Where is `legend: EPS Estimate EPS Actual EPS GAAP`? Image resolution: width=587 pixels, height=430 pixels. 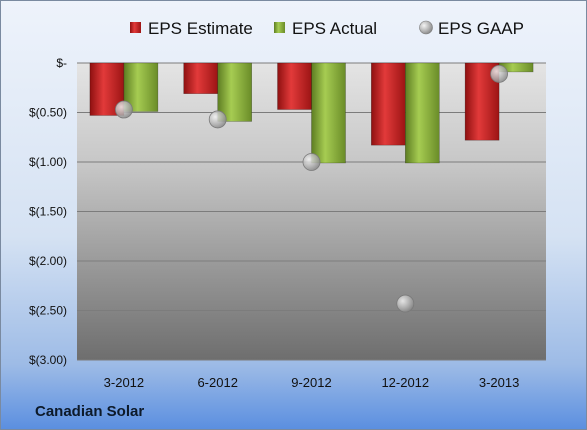 legend: EPS Estimate EPS Actual EPS GAAP is located at coordinates (327, 28).